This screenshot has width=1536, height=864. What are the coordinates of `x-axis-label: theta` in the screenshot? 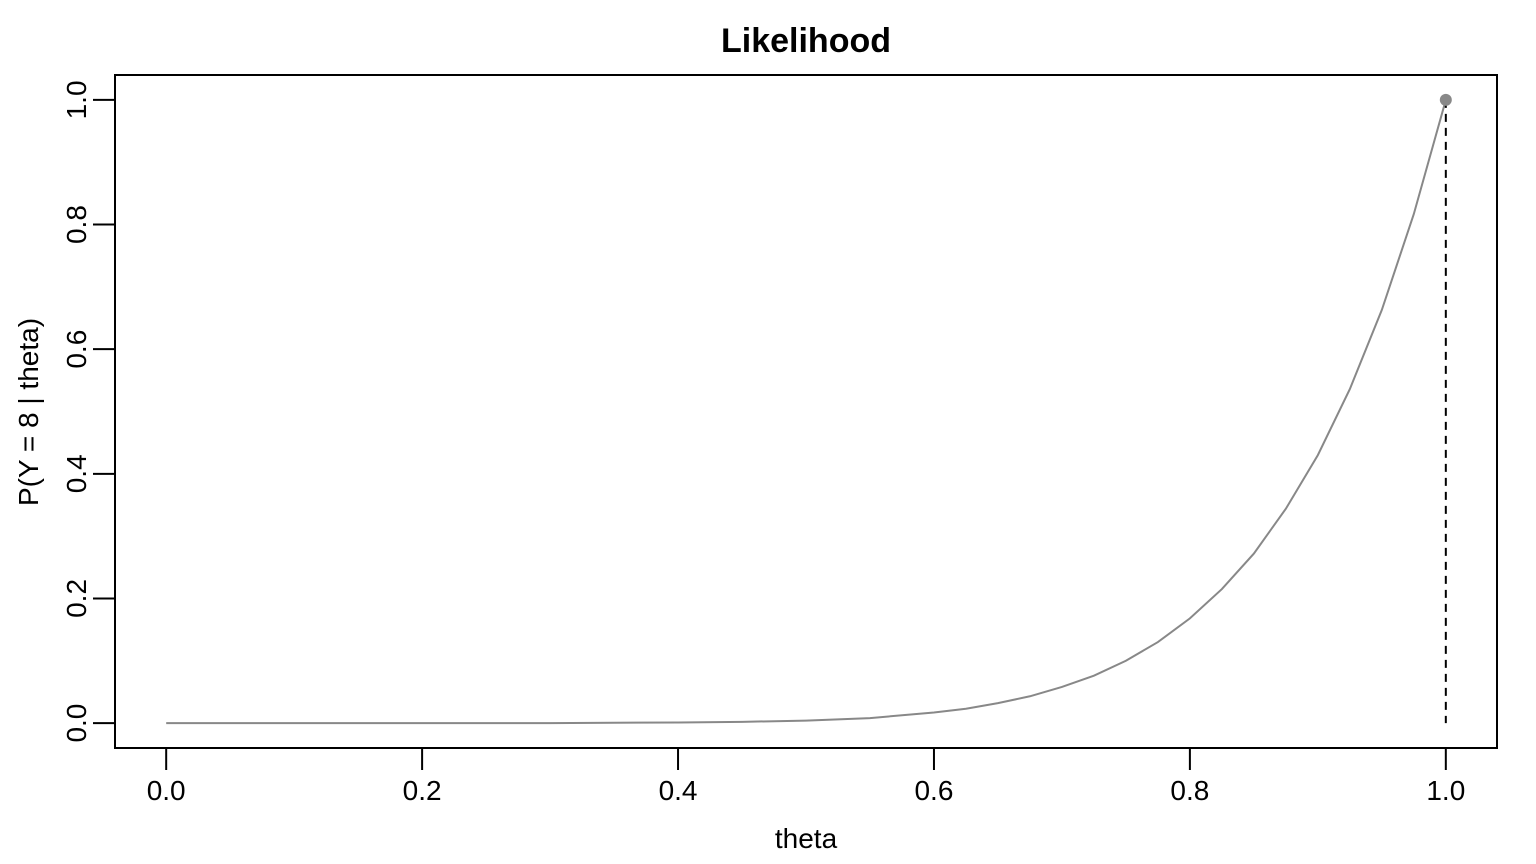 It's located at (806, 838).